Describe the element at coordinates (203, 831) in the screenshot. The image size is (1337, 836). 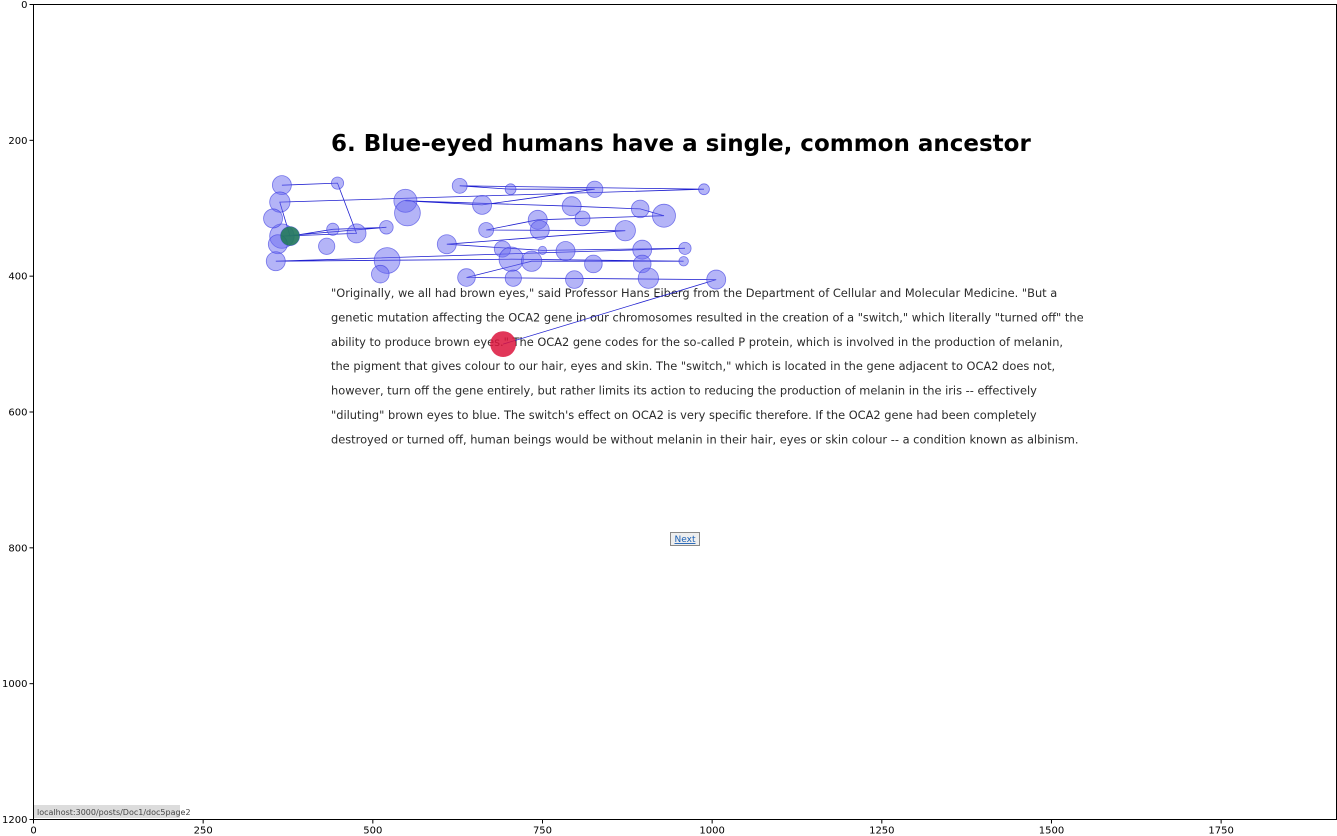
I see `x-tick-label: 250` at that location.